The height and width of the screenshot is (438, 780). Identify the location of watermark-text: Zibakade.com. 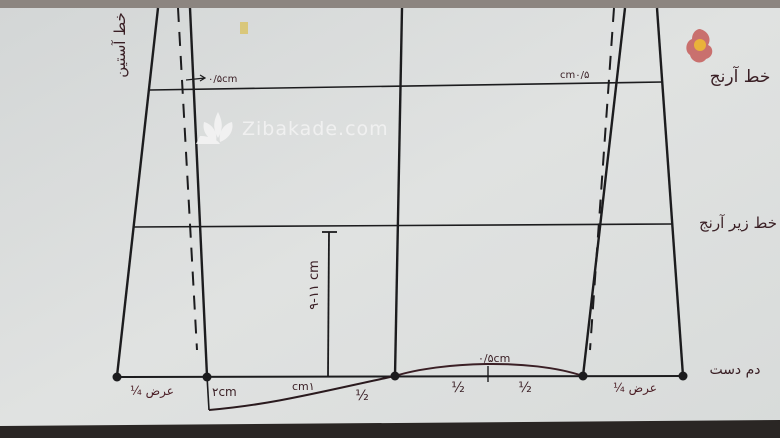
(315, 129).